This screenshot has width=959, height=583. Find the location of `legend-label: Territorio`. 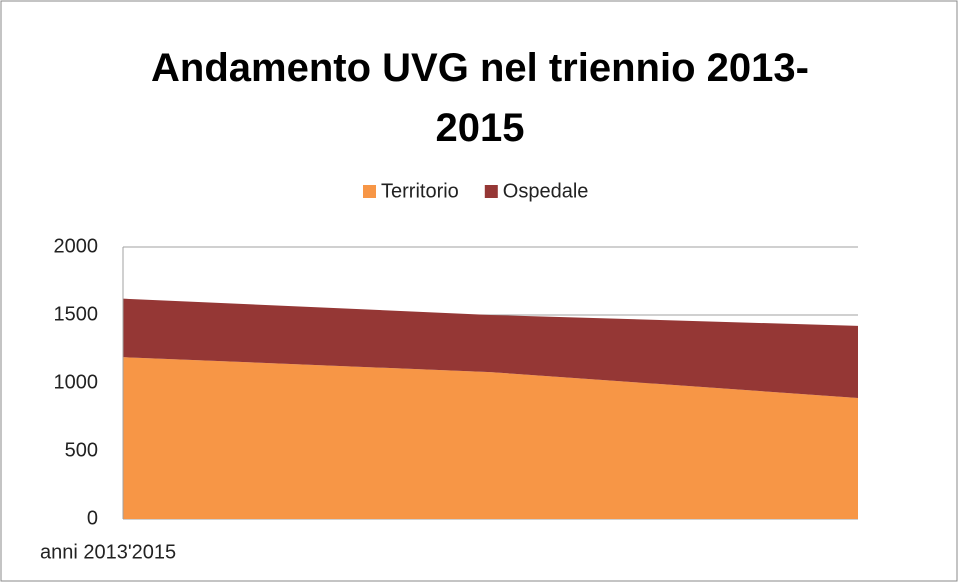

legend-label: Territorio is located at coordinates (420, 191).